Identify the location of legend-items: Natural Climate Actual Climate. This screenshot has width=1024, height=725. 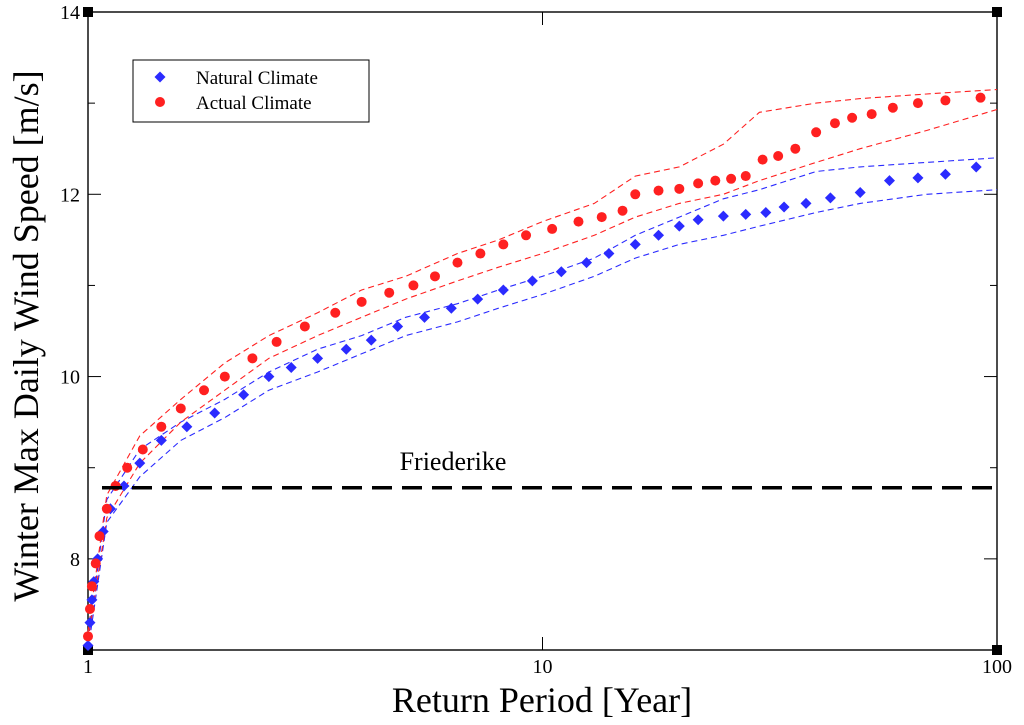
(236, 91).